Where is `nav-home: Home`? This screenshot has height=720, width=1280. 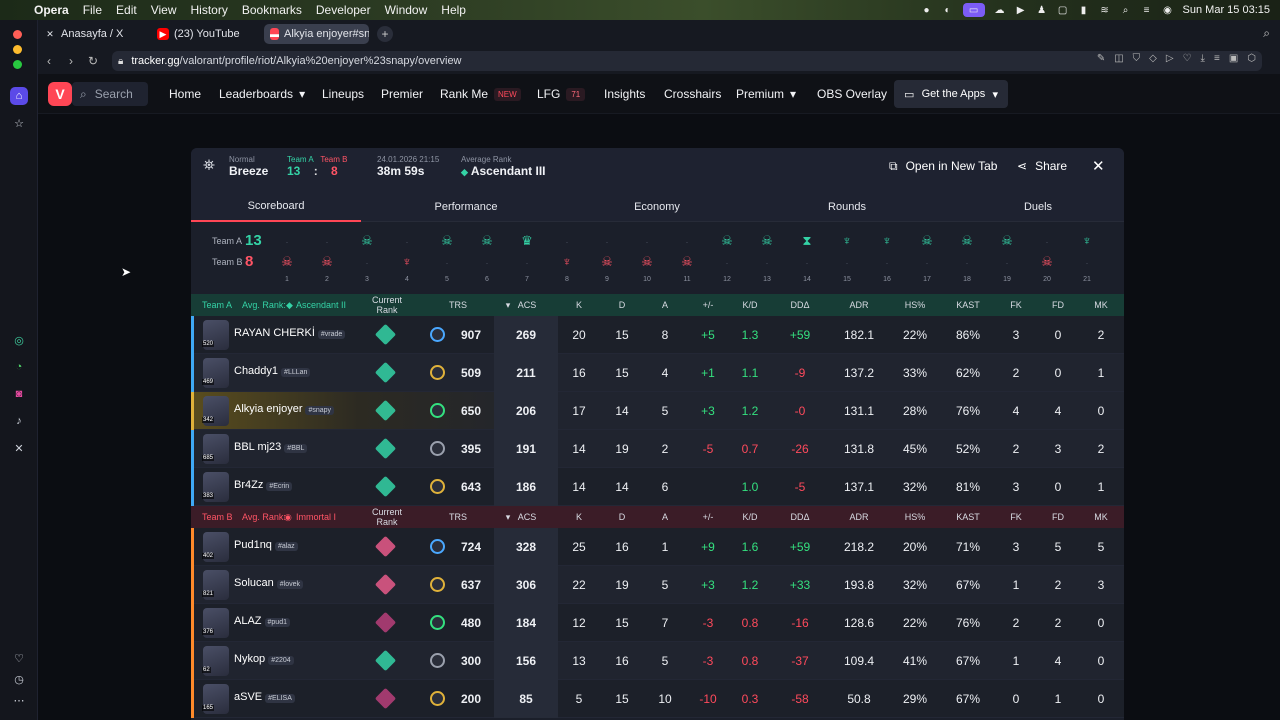 nav-home: Home is located at coordinates (185, 94).